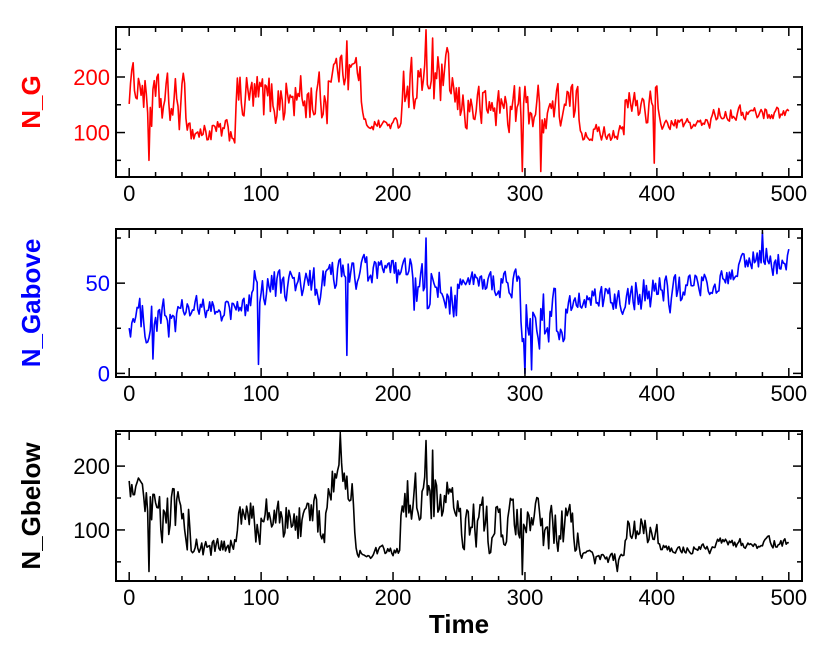  I want to click on x-axis-label: Time, so click(459, 624).